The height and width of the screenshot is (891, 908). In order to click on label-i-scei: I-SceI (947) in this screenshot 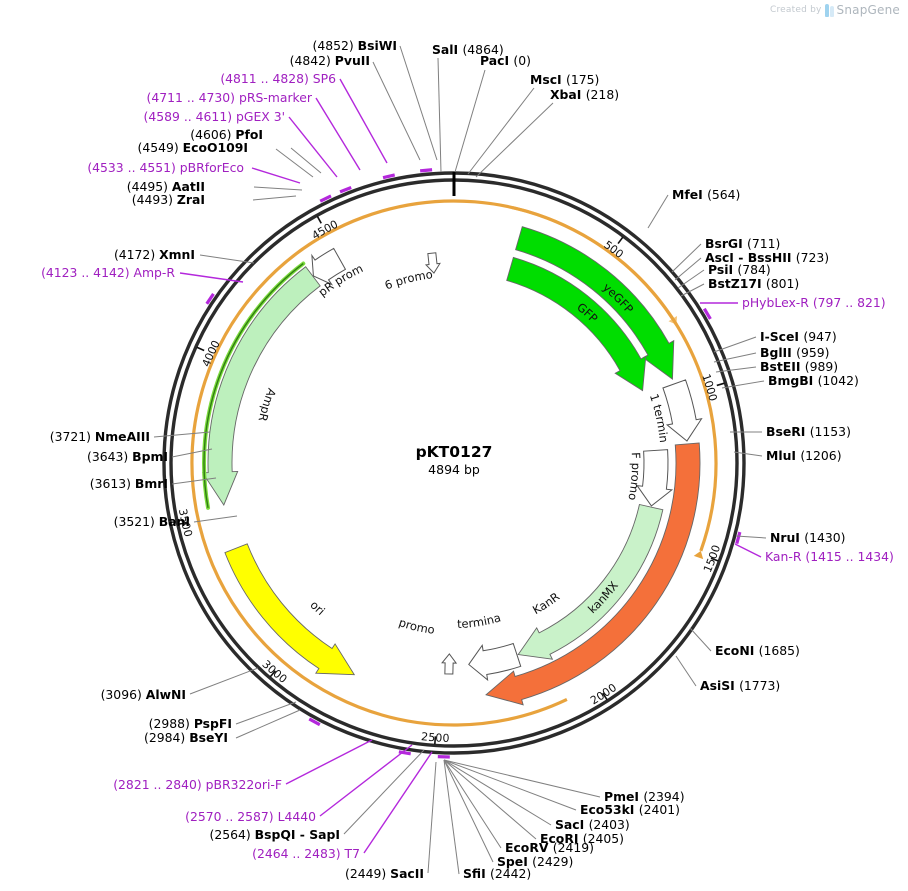, I will do `click(798, 336)`.